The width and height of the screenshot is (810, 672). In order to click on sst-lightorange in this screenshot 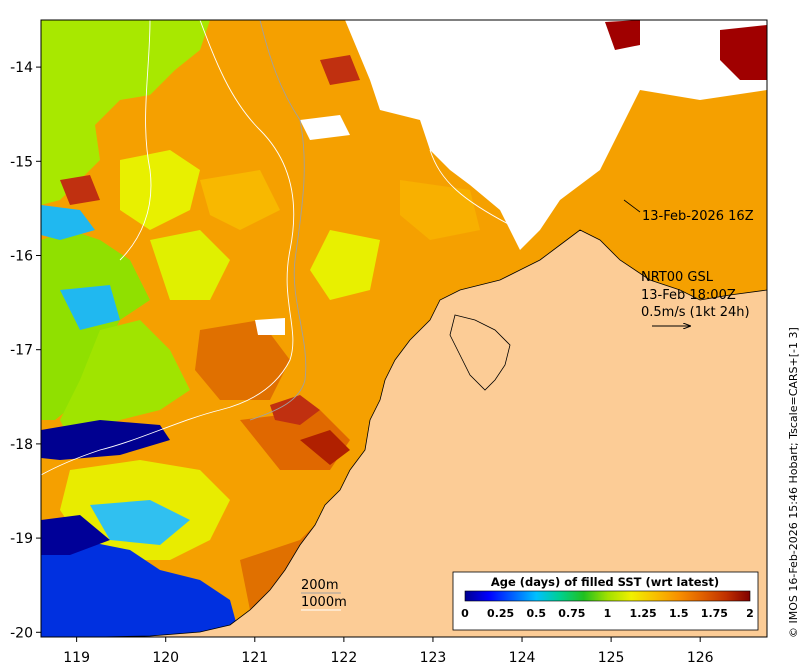, I will do `click(240, 200)`.